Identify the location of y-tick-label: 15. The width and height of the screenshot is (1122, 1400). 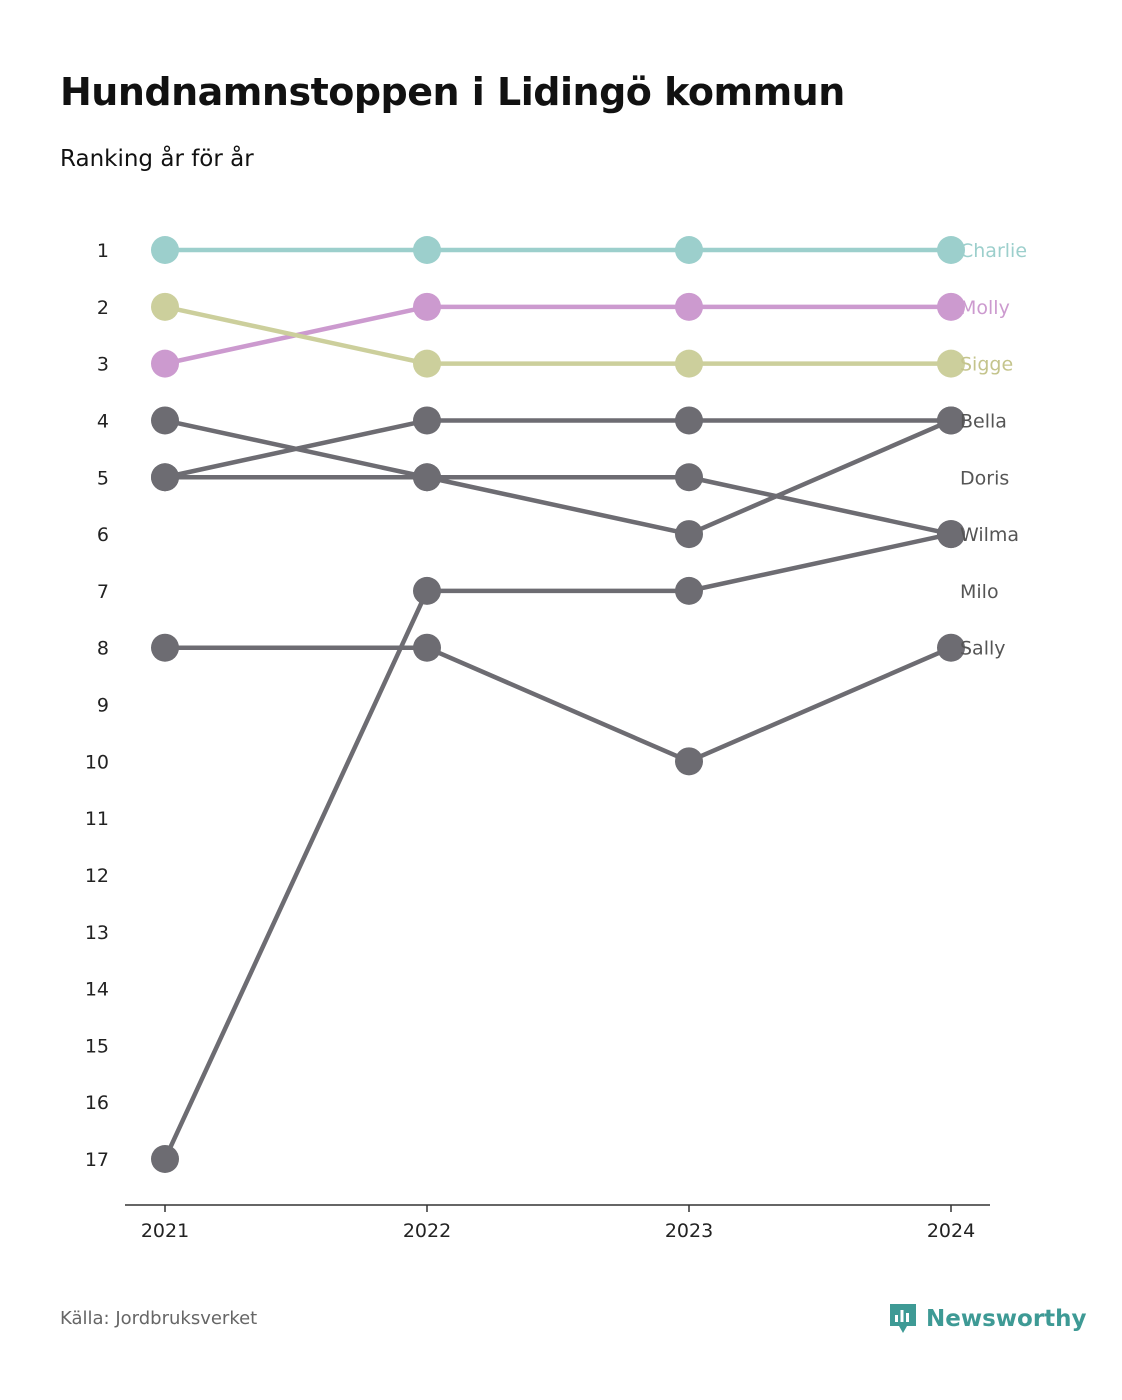
(97, 1046).